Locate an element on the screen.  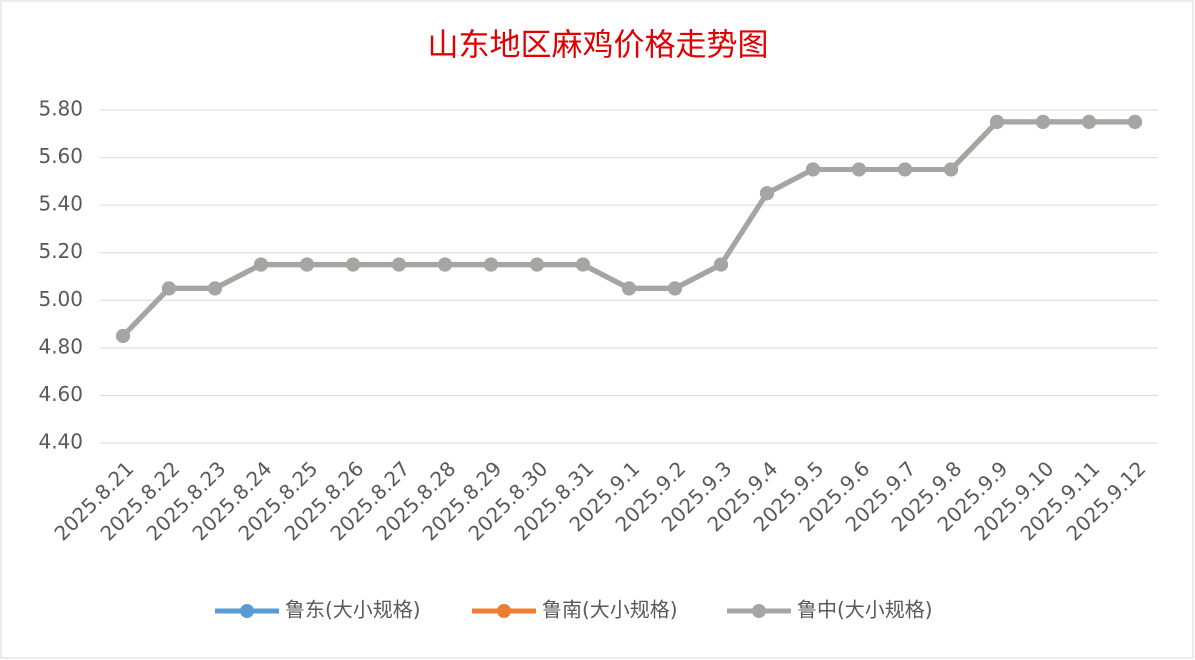
chart-title: 山东地区麻鸡价格走势图 is located at coordinates (598, 46).